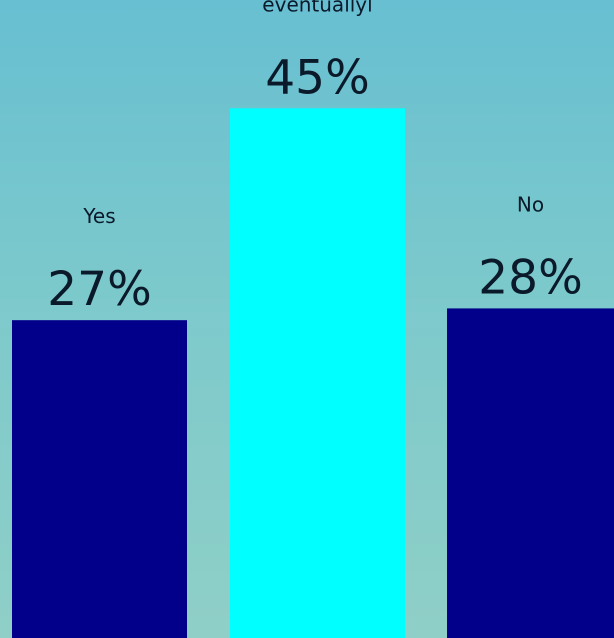 The image size is (614, 638). What do you see at coordinates (530, 277) in the screenshot?
I see `value-label-3: 28%` at bounding box center [530, 277].